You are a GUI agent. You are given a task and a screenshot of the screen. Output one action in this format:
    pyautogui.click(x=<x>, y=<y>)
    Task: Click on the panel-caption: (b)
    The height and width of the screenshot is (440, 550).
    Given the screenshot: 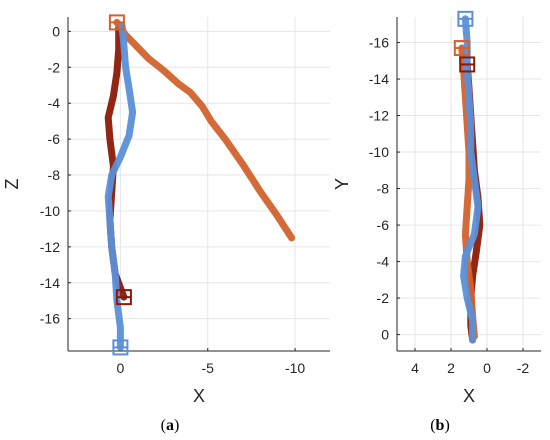 What is the action you would take?
    pyautogui.click(x=440, y=425)
    